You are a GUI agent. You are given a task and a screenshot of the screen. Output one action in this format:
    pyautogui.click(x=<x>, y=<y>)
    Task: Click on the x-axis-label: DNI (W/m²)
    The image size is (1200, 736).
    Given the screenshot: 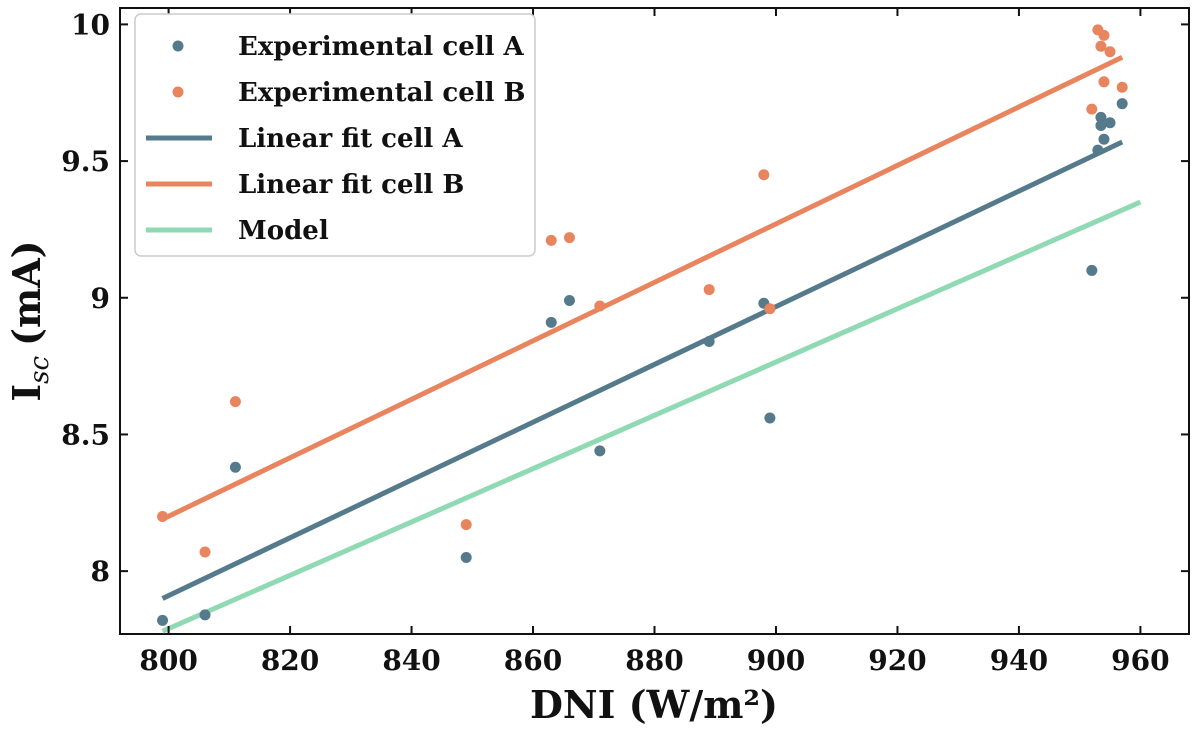 What is the action you would take?
    pyautogui.click(x=654, y=704)
    